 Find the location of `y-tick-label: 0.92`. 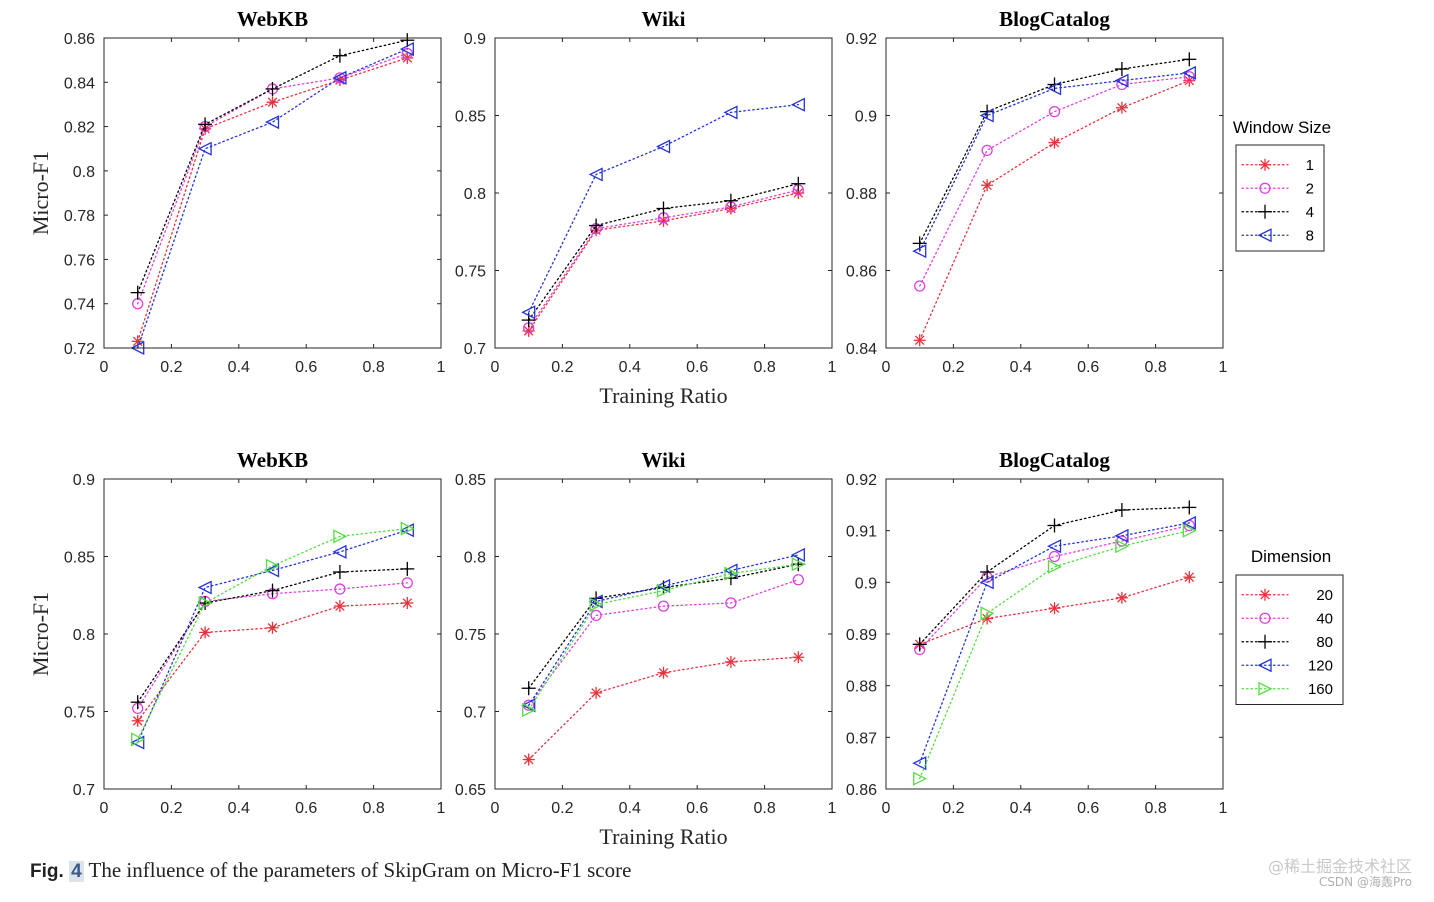

y-tick-label: 0.92 is located at coordinates (861, 480).